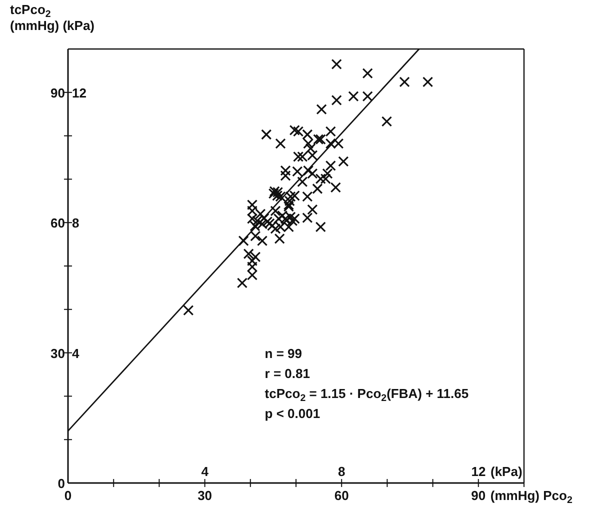  Describe the element at coordinates (341, 495) in the screenshot. I see `x-tick-label: 60` at that location.